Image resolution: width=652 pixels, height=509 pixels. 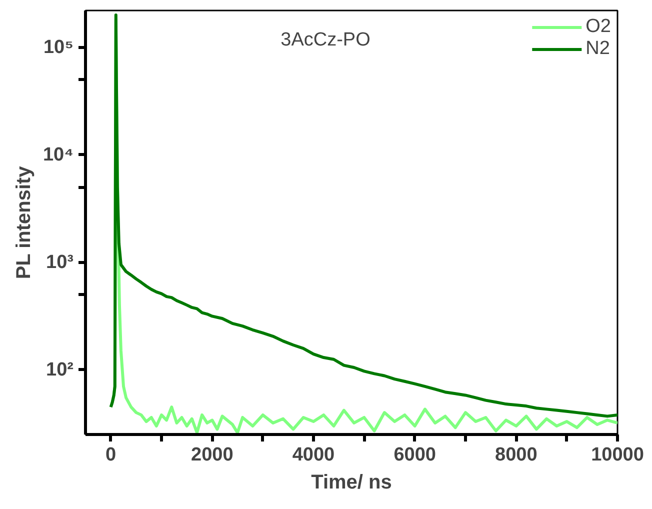 What do you see at coordinates (516, 455) in the screenshot?
I see `x-tick-label: 8000` at bounding box center [516, 455].